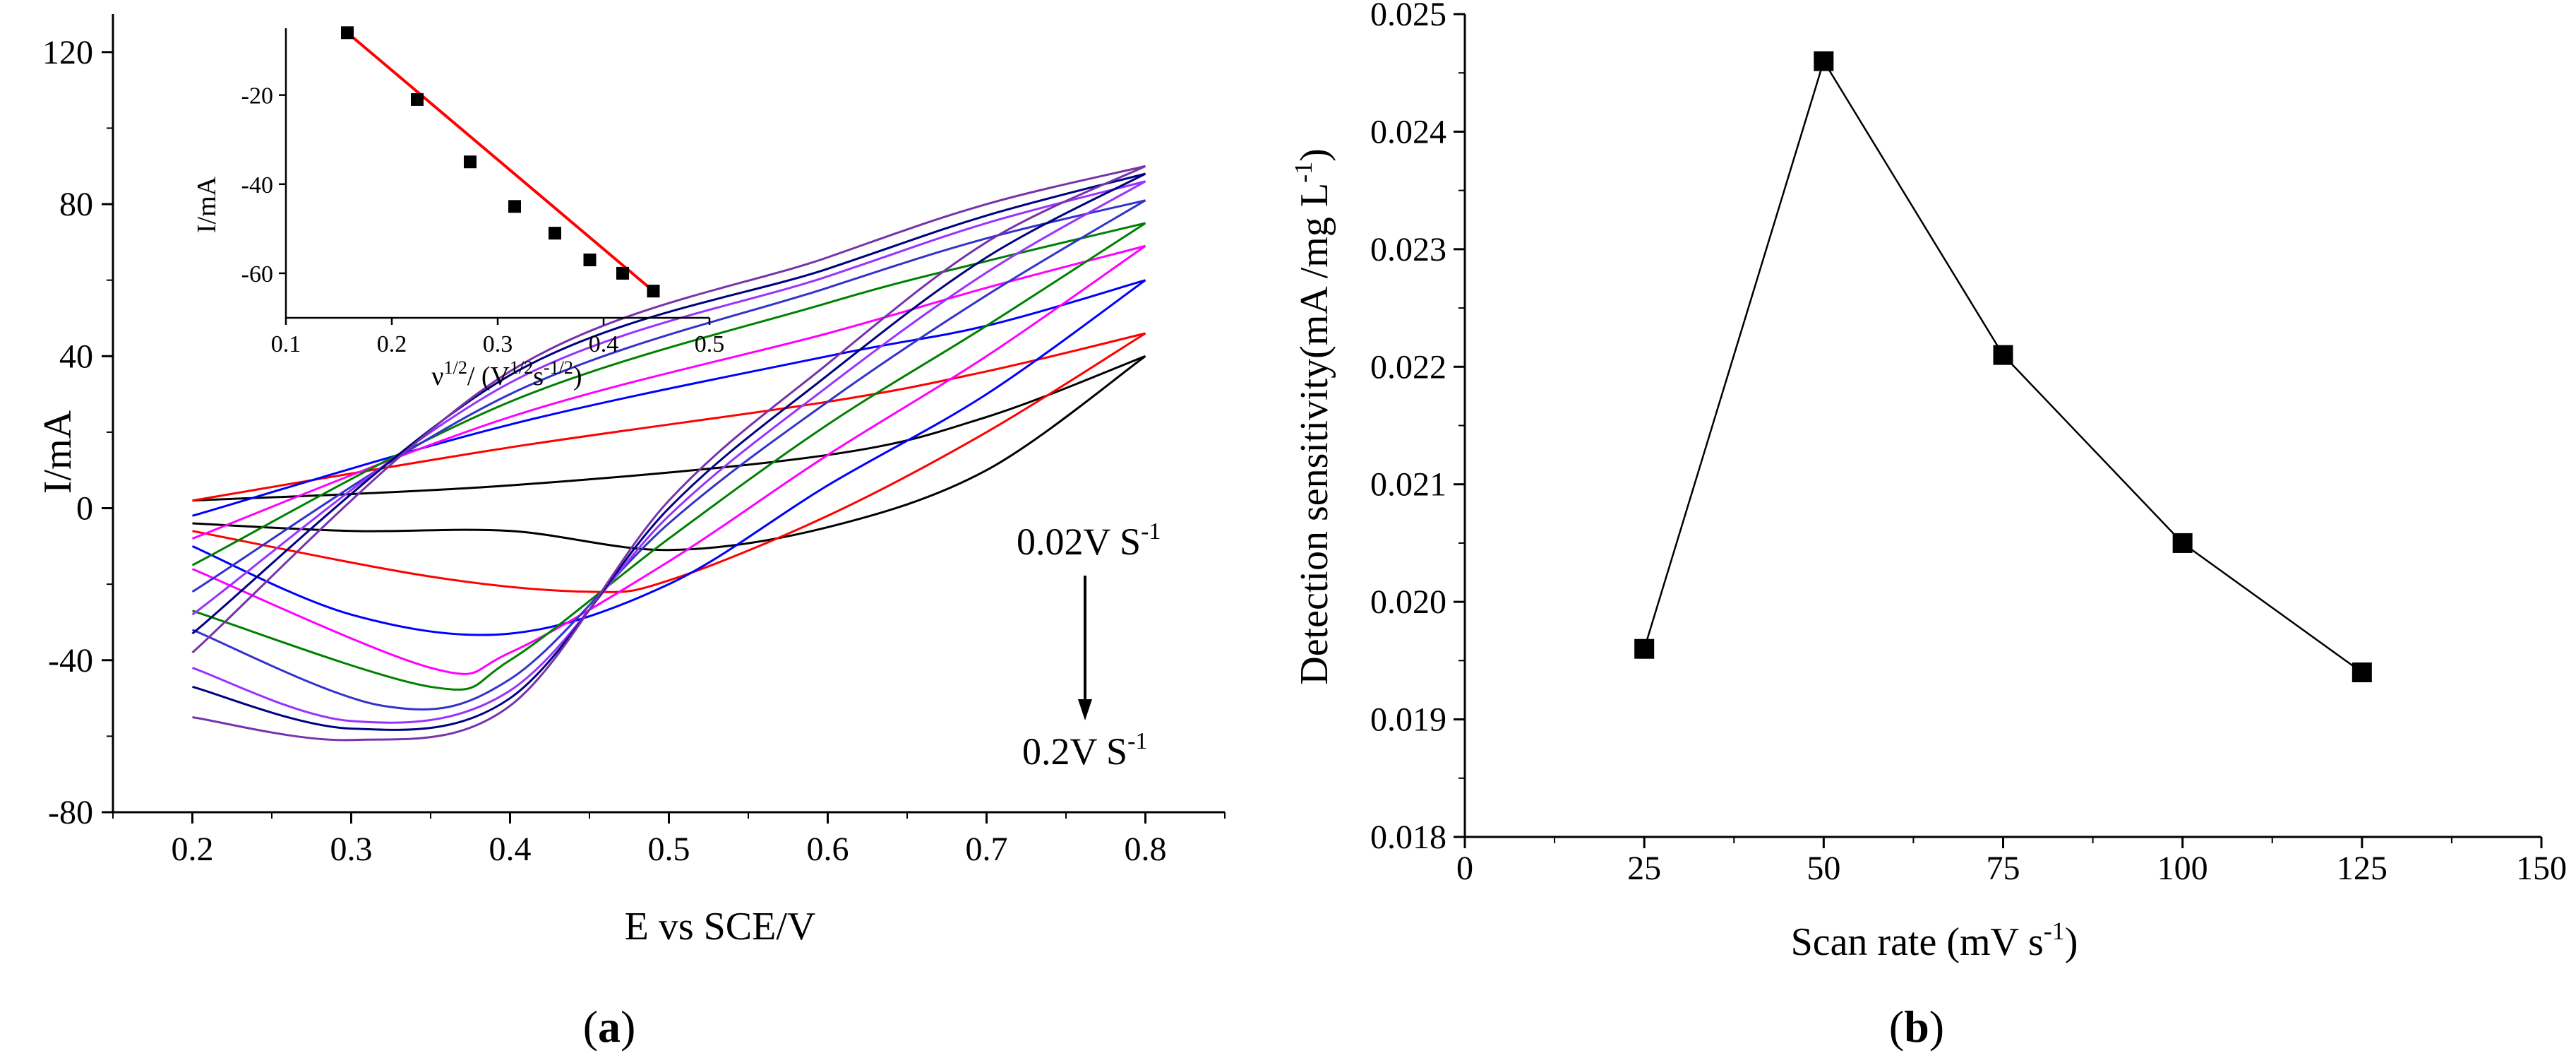  Describe the element at coordinates (1934, 940) in the screenshot. I see `panel-b-xlabel: Scan rate (mV s-1)` at that location.